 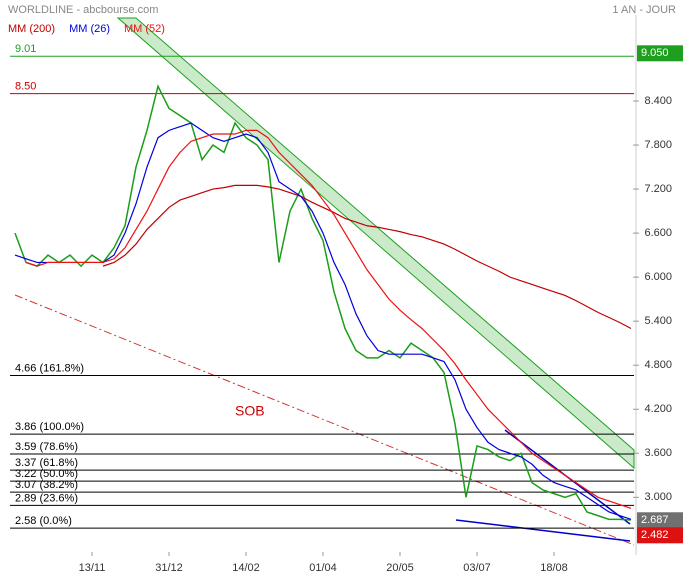 What do you see at coordinates (658, 277) in the screenshot?
I see `y-tick-label: 6.000` at bounding box center [658, 277].